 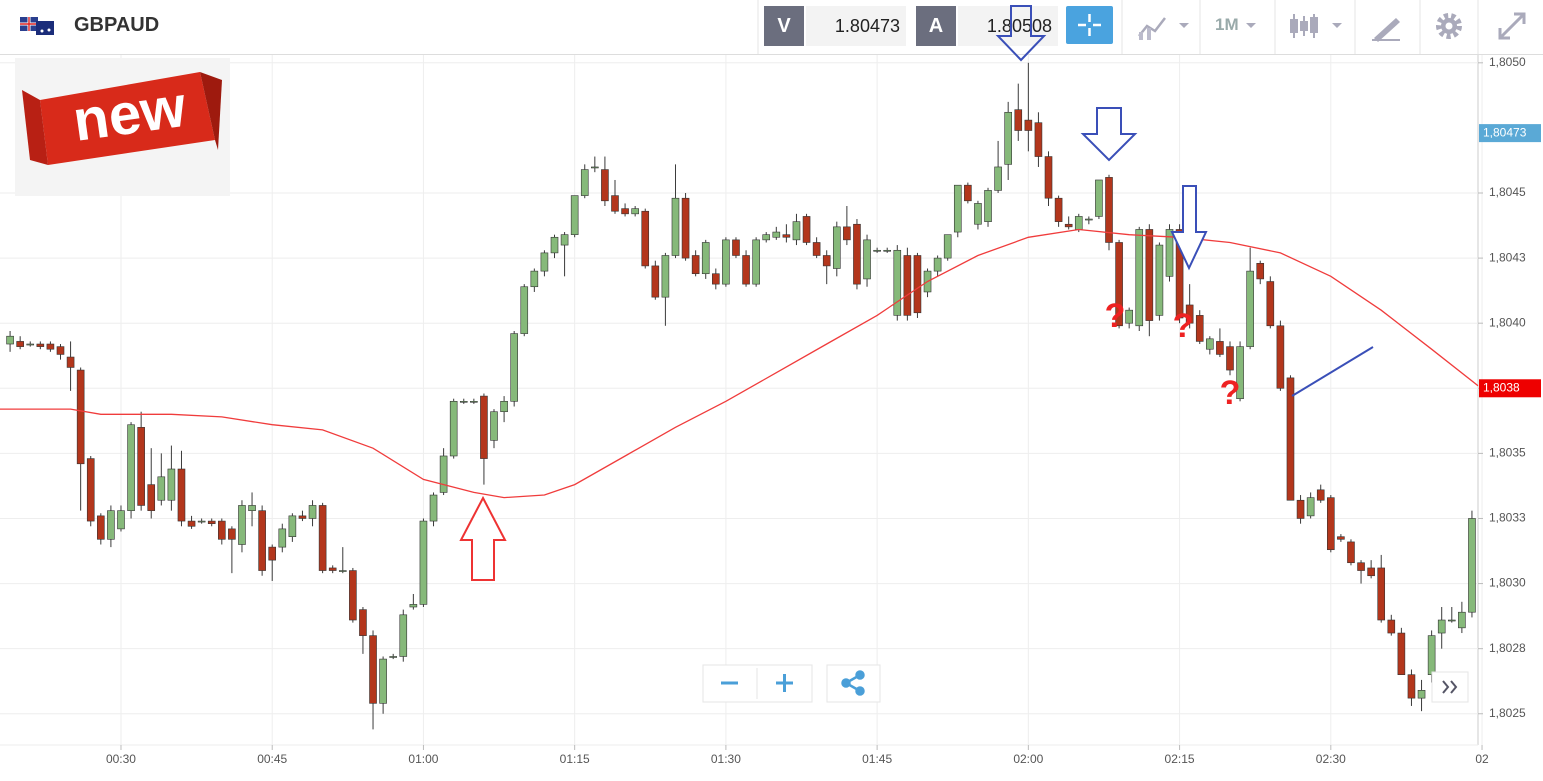 I want to click on badge-text: new, so click(x=130, y=114).